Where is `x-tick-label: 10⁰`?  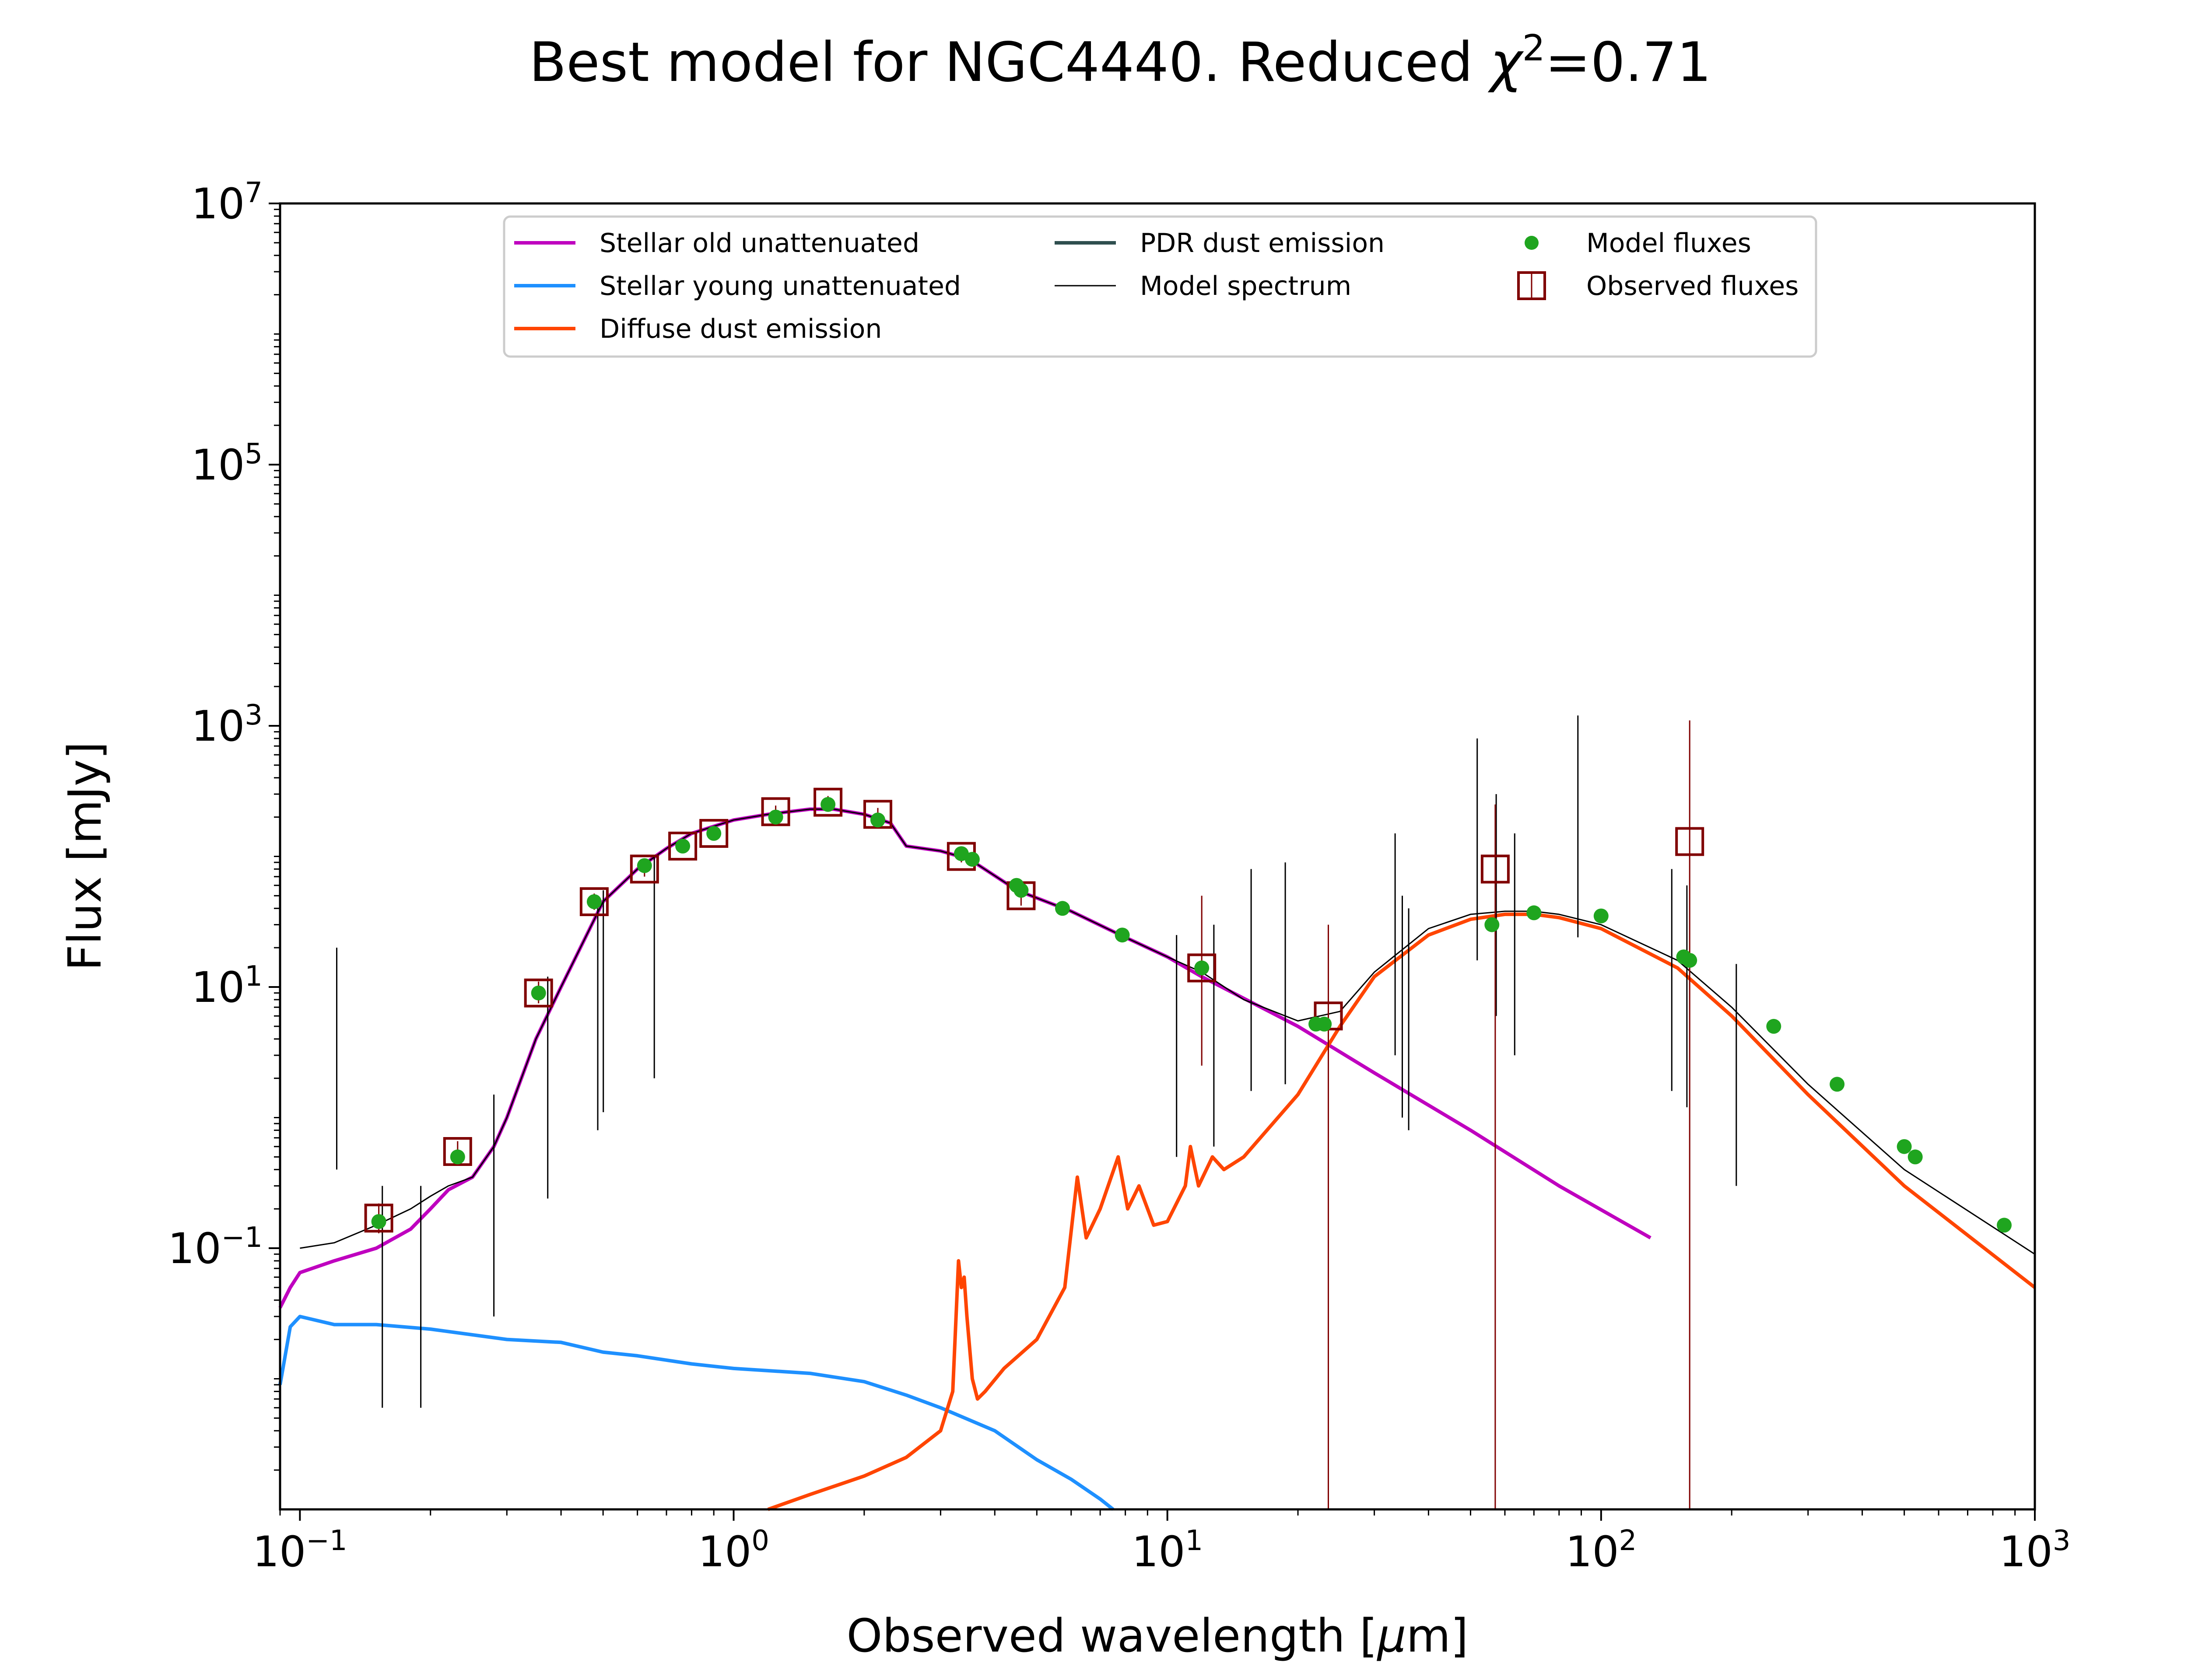 x-tick-label: 10⁰ is located at coordinates (733, 1550).